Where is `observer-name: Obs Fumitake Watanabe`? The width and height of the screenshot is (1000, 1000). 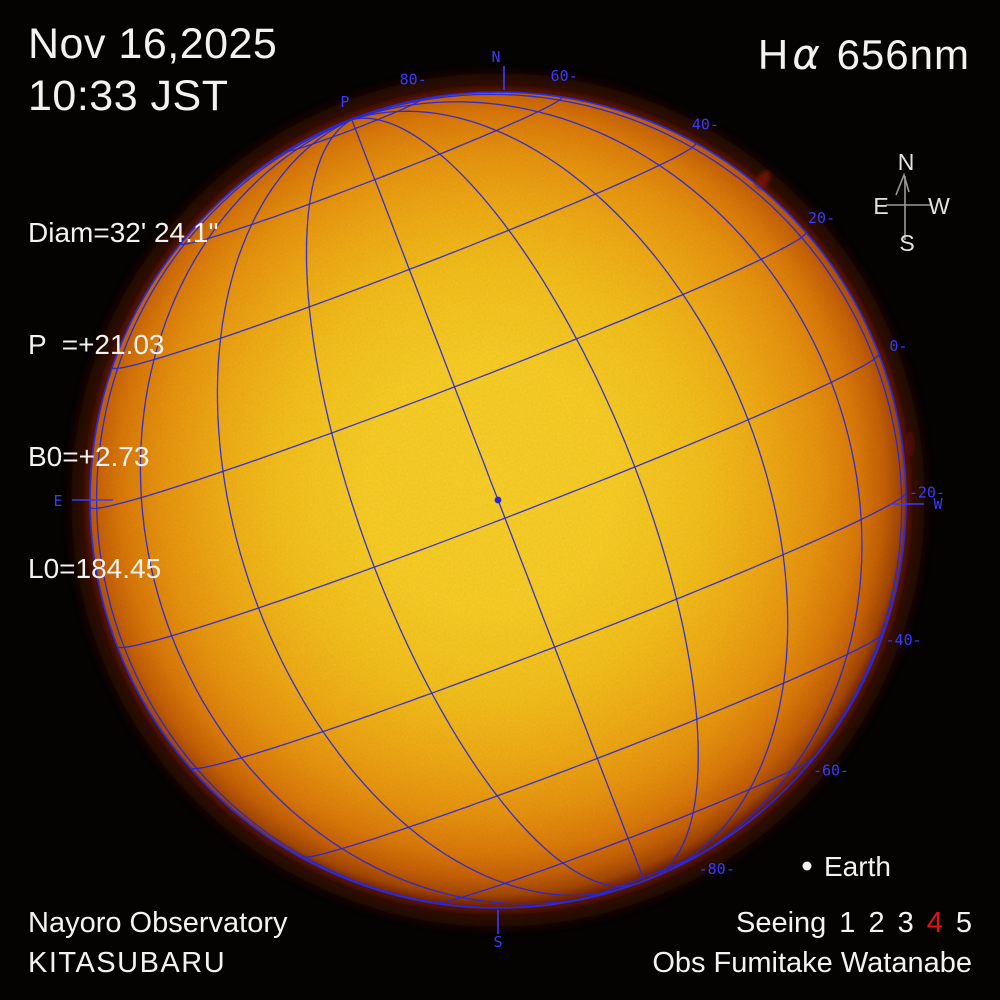 observer-name: Obs Fumitake Watanabe is located at coordinates (812, 963).